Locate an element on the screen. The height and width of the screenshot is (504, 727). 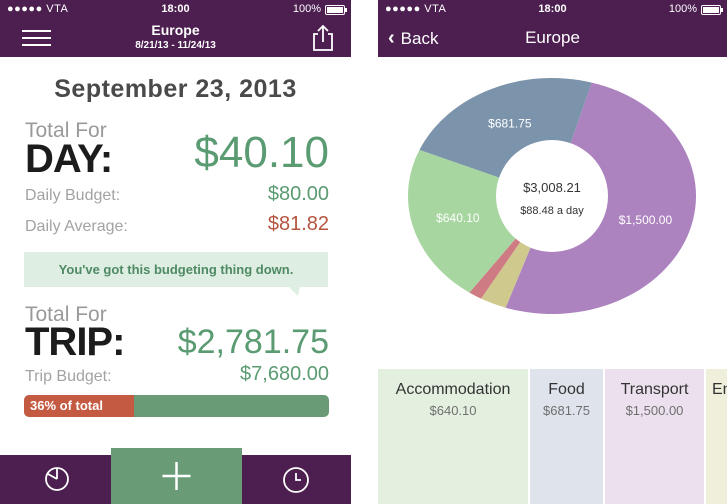
category-amount: $1,500.00 is located at coordinates (654, 410).